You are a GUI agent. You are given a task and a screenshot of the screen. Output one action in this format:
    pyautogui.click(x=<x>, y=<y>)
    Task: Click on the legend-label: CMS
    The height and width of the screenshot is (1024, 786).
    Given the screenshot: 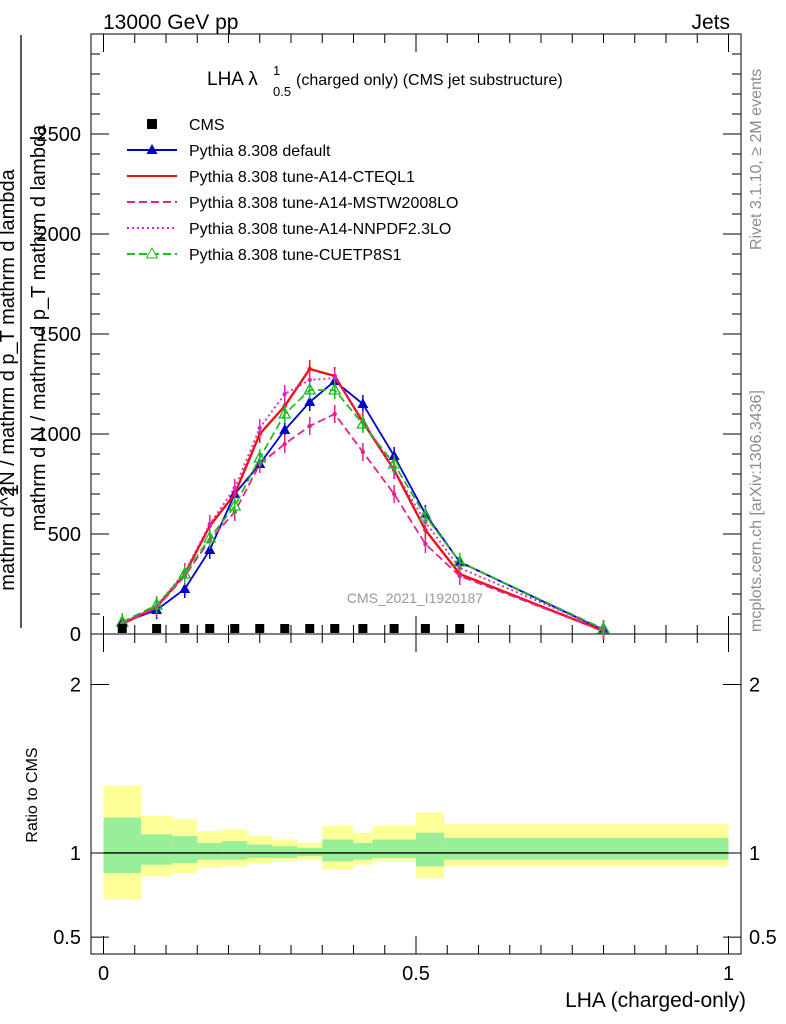 What is the action you would take?
    pyautogui.click(x=207, y=125)
    